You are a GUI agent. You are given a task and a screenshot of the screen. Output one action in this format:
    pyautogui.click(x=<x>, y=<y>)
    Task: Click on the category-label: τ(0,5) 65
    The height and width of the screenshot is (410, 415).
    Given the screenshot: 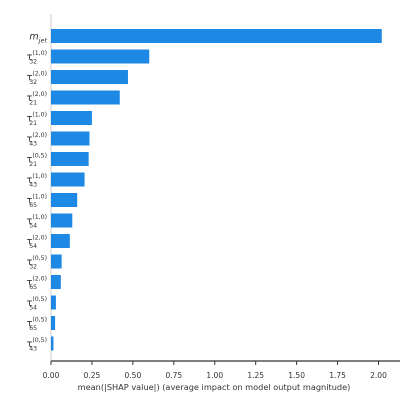 What is the action you would take?
    pyautogui.click(x=37, y=325)
    